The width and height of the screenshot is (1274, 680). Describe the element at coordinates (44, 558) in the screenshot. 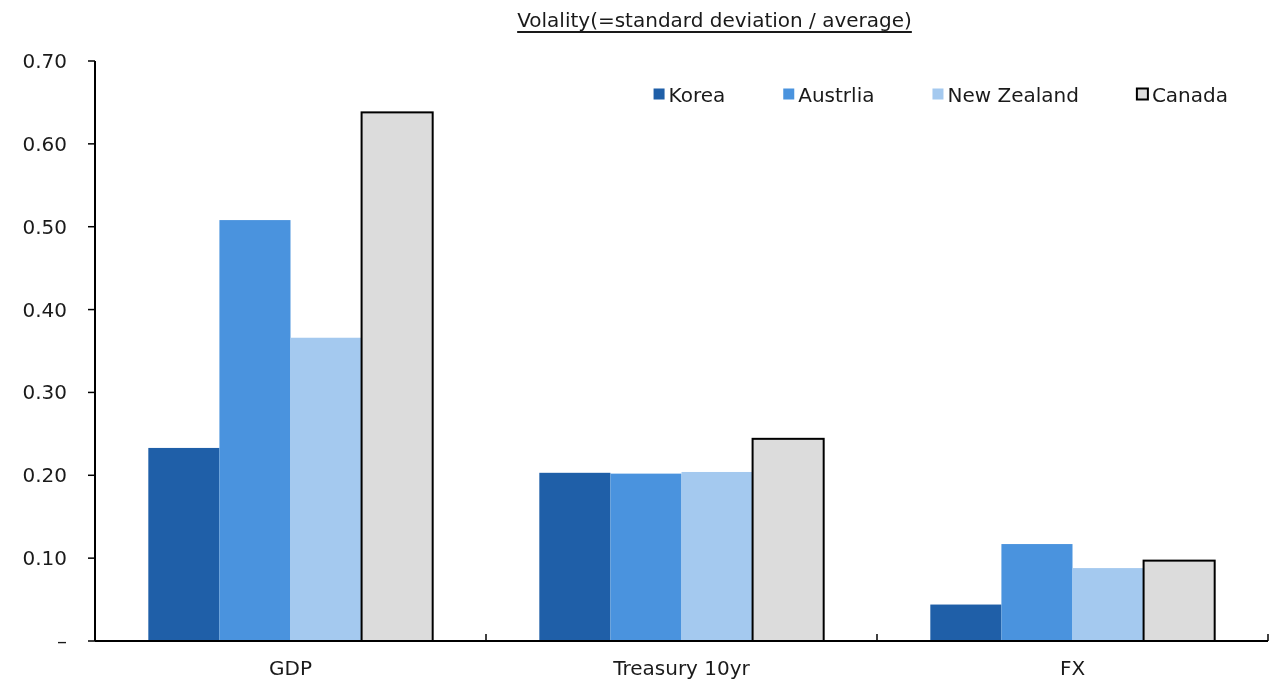

I see `y-tick-label: 0.10` at that location.